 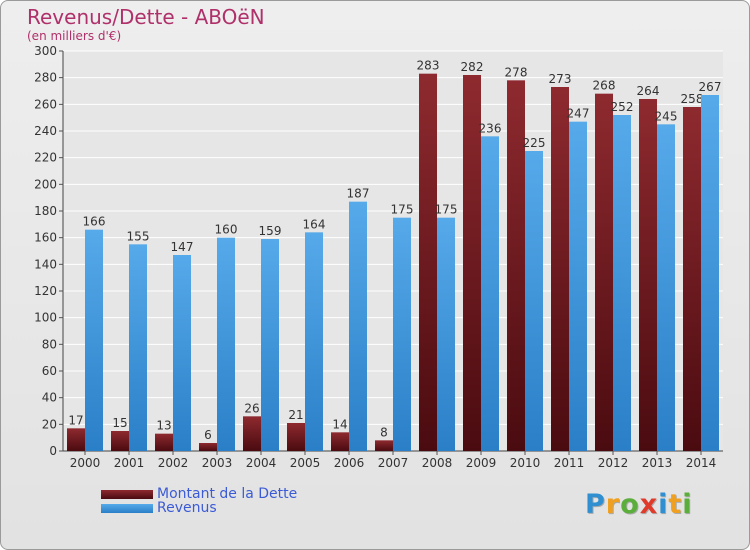 I want to click on legend-label-debt: Montant de la Dette, so click(x=227, y=494).